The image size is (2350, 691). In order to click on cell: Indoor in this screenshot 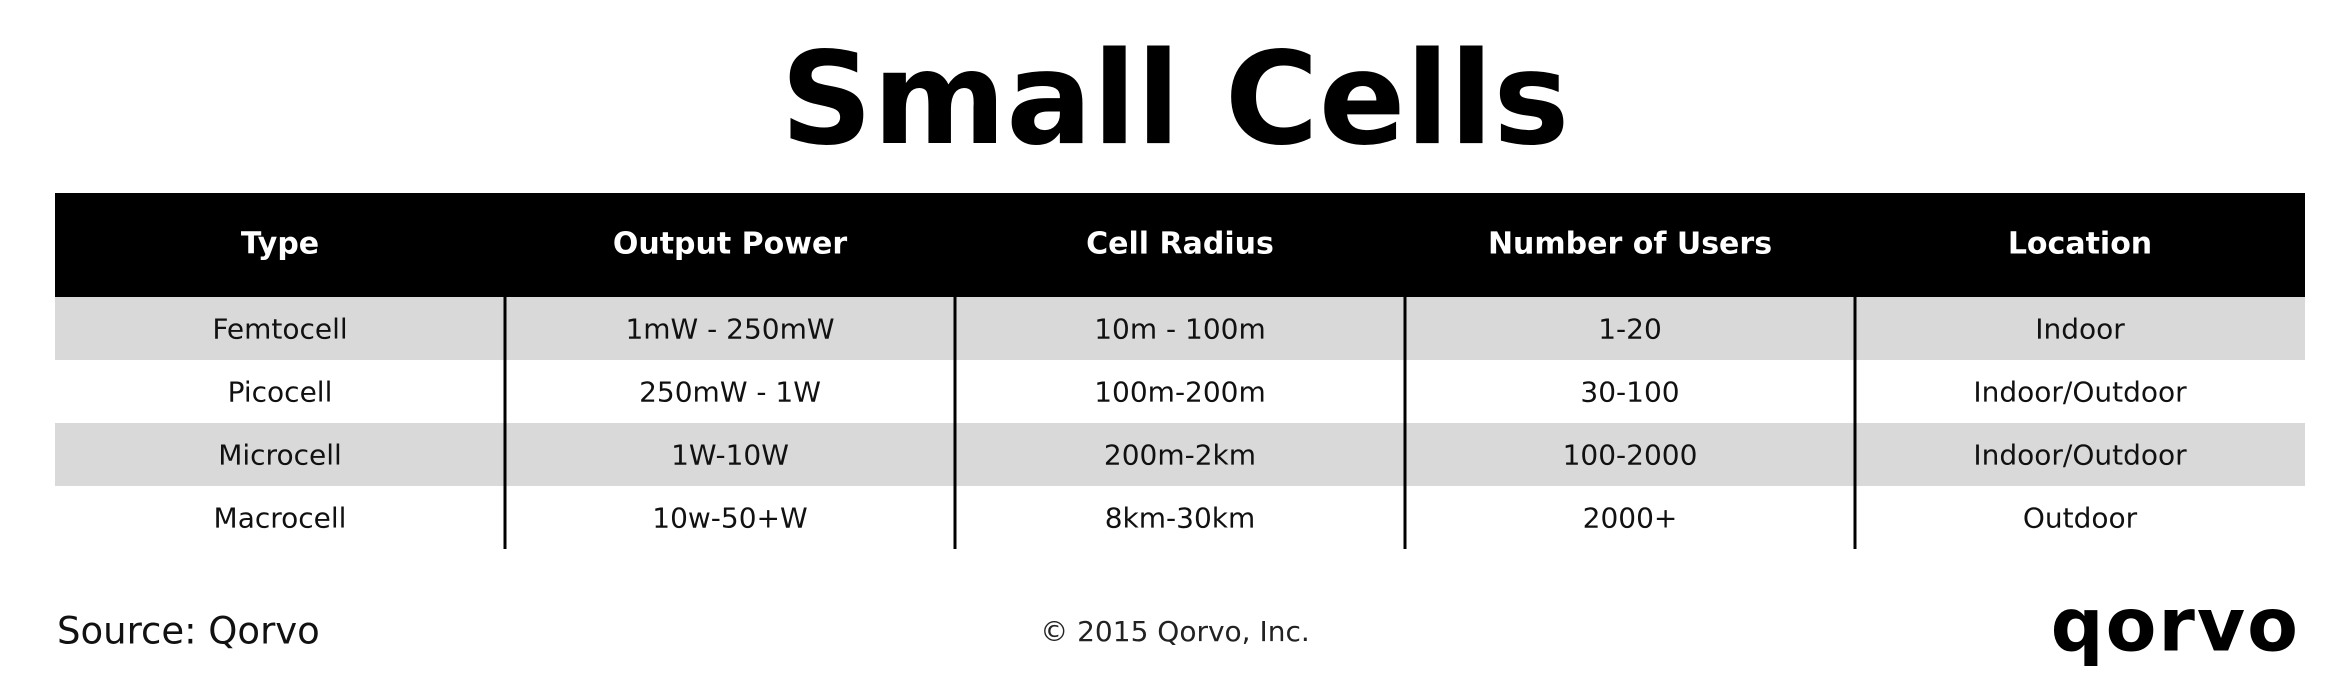, I will do `click(2080, 329)`.